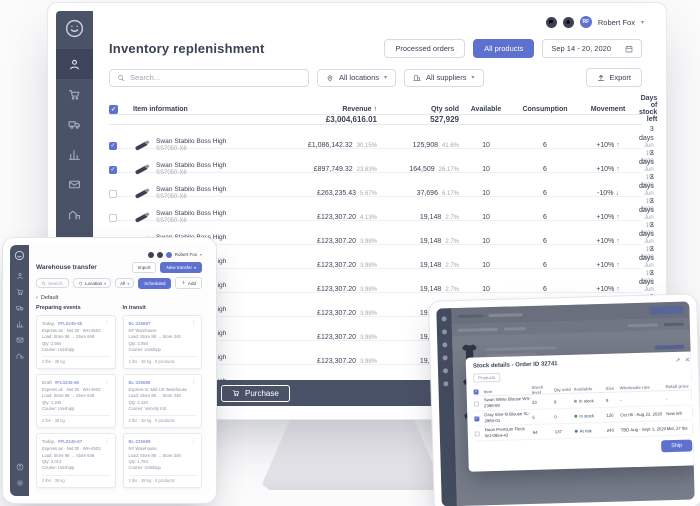 The height and width of the screenshot is (506, 700). I want to click on import-button: Import, so click(144, 267).